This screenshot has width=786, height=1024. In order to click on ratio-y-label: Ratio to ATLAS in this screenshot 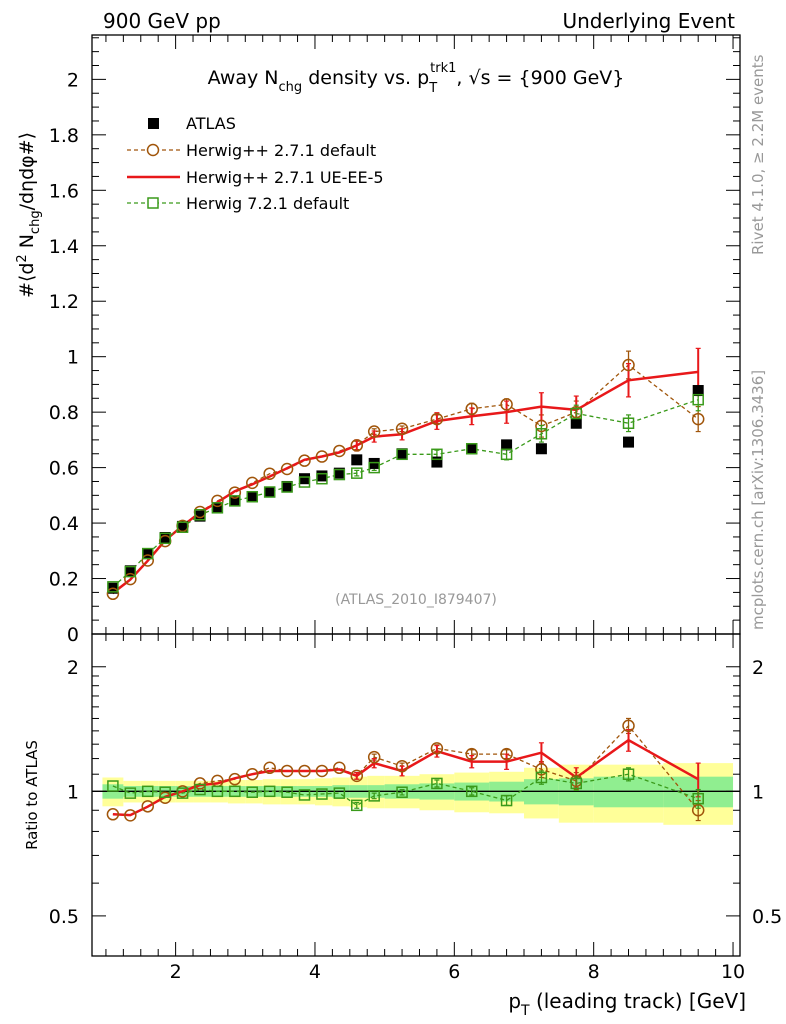, I will do `click(32, 795)`.